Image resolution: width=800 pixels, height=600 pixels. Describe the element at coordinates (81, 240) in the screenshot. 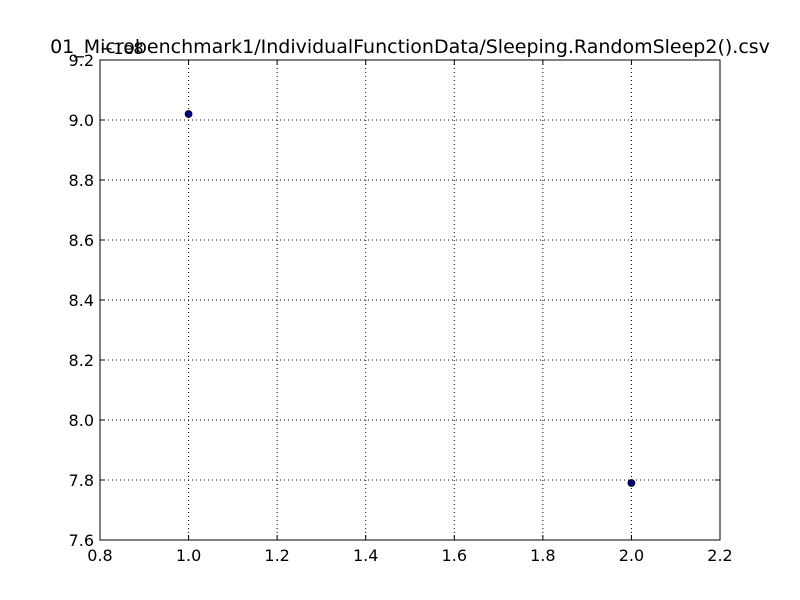

I see `y-tick-label: 8.6` at that location.